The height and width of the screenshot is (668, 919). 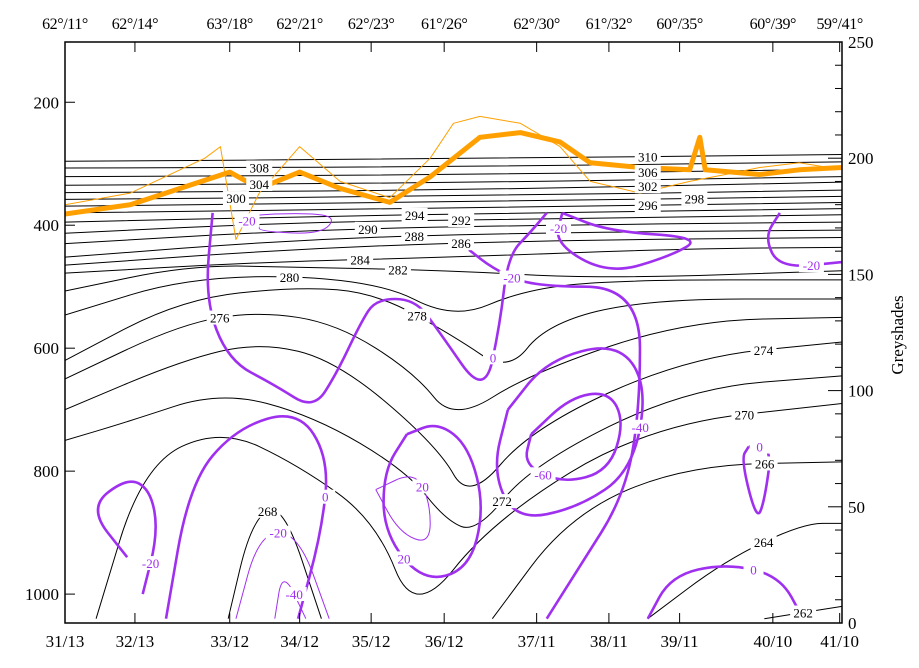 I want to click on top-tick-label: 62°/23°, so click(x=371, y=24).